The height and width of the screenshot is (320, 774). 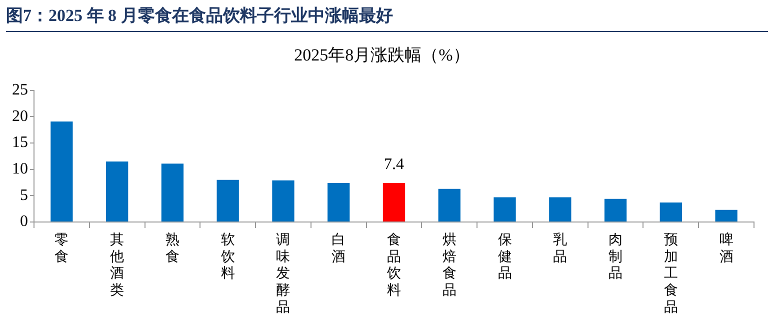 What do you see at coordinates (449, 265) in the screenshot?
I see `x-tick-label: 烘焙食品` at bounding box center [449, 265].